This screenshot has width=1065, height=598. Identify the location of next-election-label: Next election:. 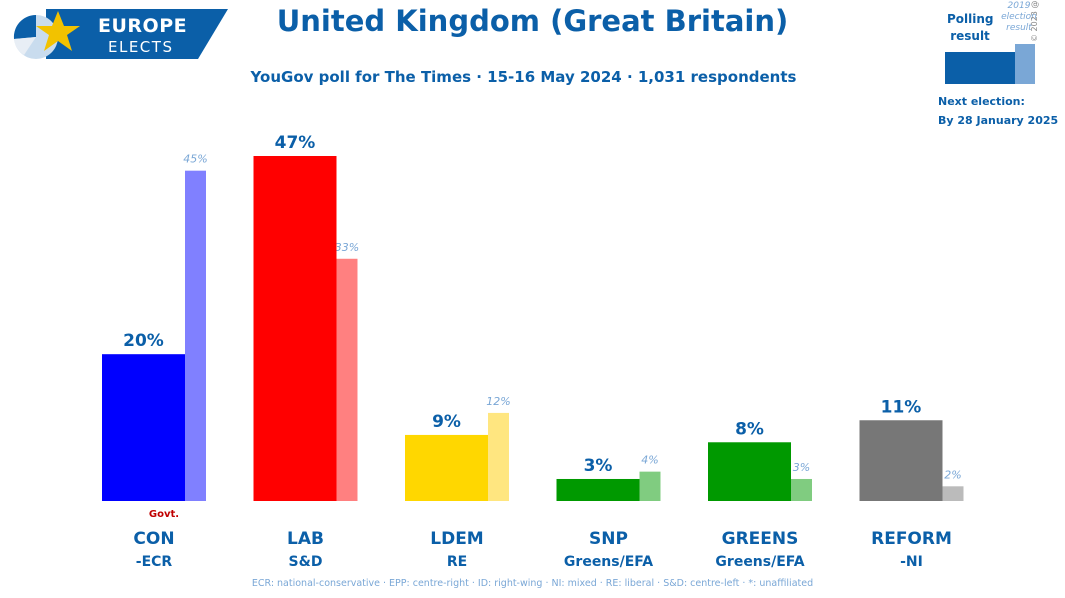
(981, 101).